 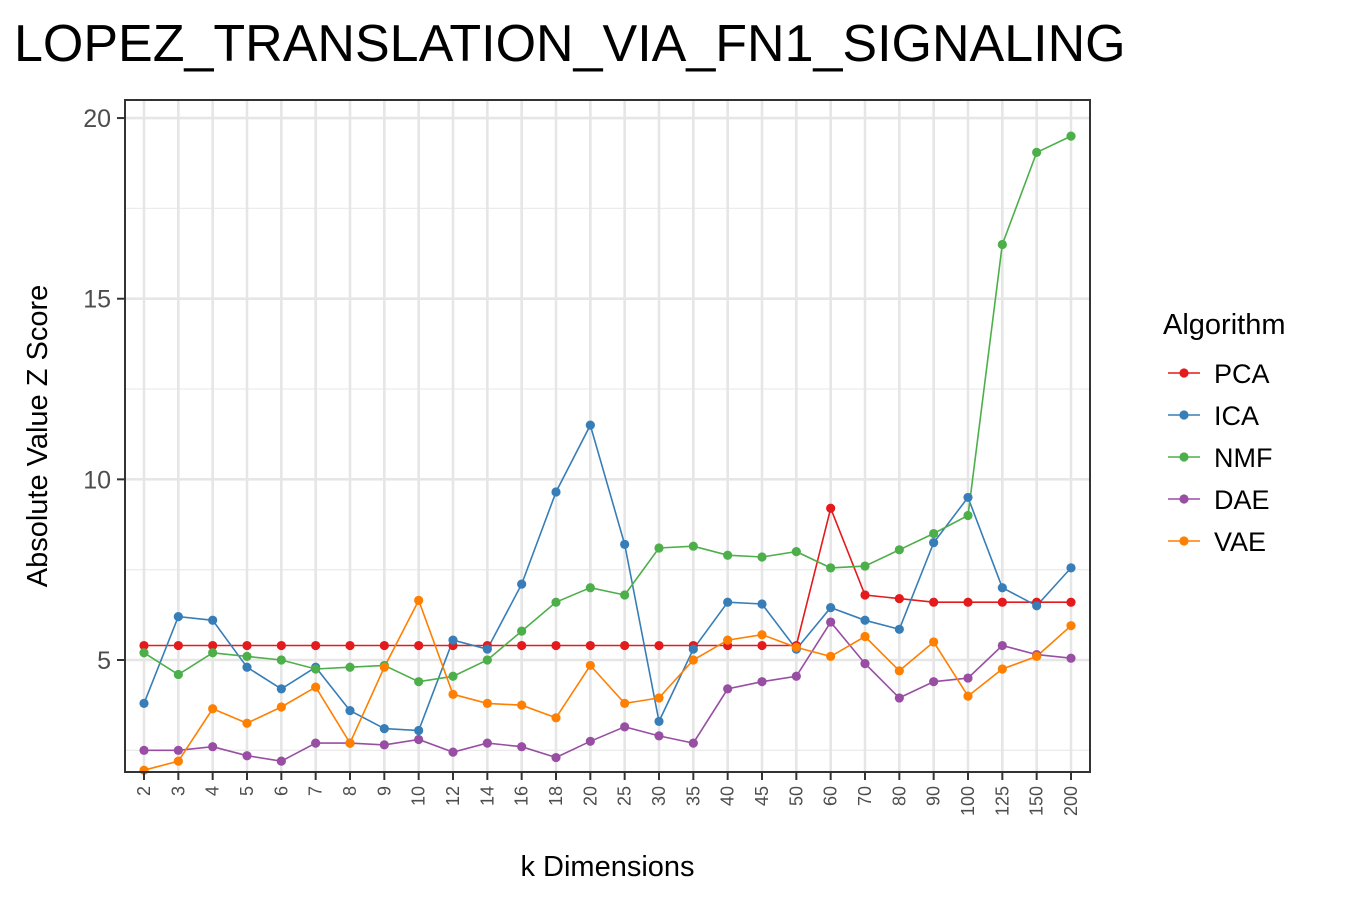 What do you see at coordinates (625, 796) in the screenshot?
I see `x-tick-label: 25` at bounding box center [625, 796].